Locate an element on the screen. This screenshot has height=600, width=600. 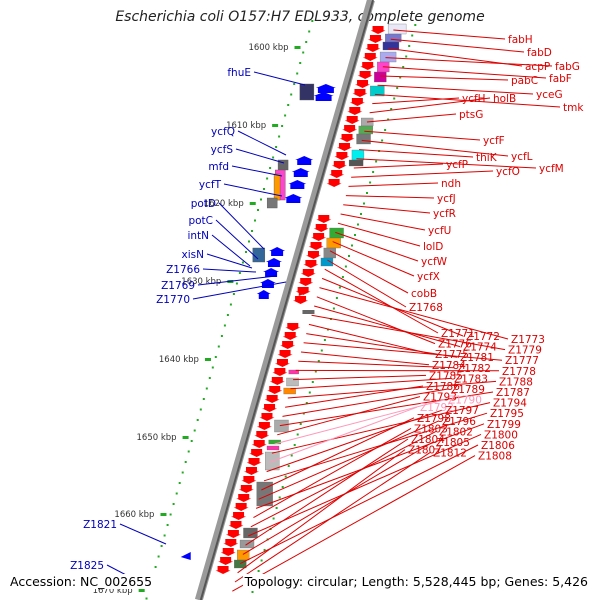
gene-label: Z1775 is located at coordinates (452, 355).